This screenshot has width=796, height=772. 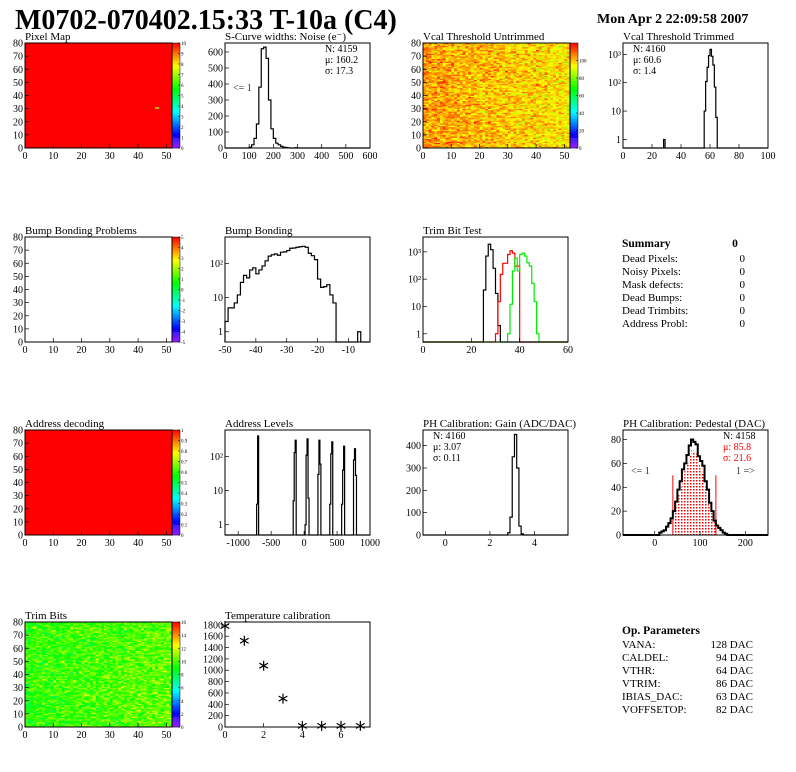 I want to click on y-tick-label: 70, so click(x=18, y=57).